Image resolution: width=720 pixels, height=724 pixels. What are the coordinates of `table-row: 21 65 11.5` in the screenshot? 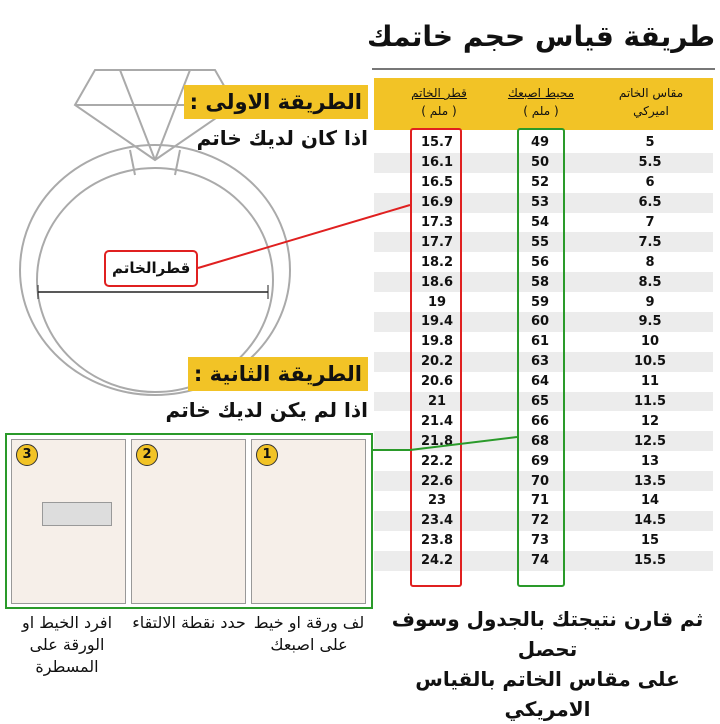 It's located at (543, 401).